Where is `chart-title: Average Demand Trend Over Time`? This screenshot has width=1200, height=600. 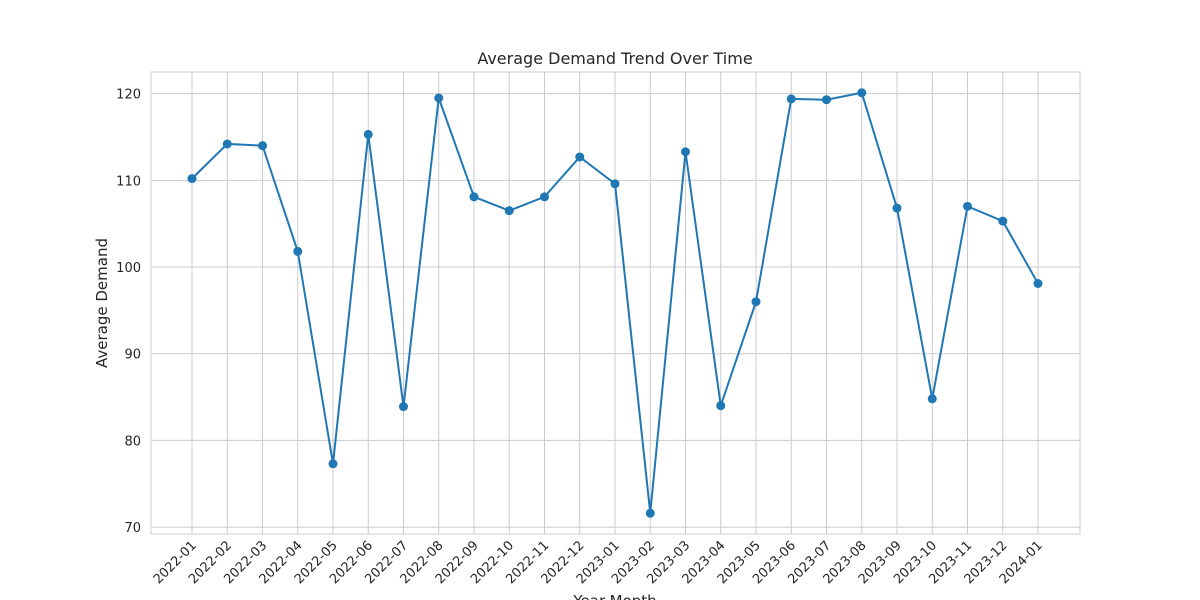
chart-title: Average Demand Trend Over Time is located at coordinates (614, 58).